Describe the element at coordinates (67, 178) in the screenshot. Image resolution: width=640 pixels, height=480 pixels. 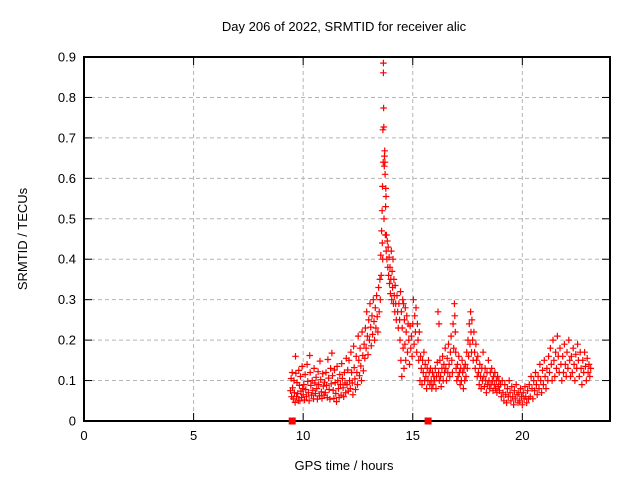
I see `y-tick-label: 0.6` at that location.